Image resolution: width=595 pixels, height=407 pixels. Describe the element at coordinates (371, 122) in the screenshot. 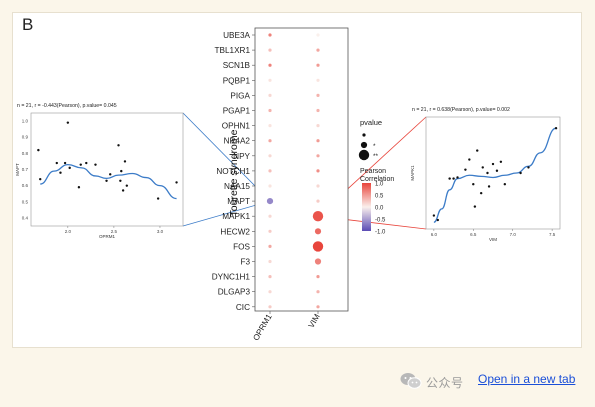

I see `legend-size-title: pvalue` at that location.